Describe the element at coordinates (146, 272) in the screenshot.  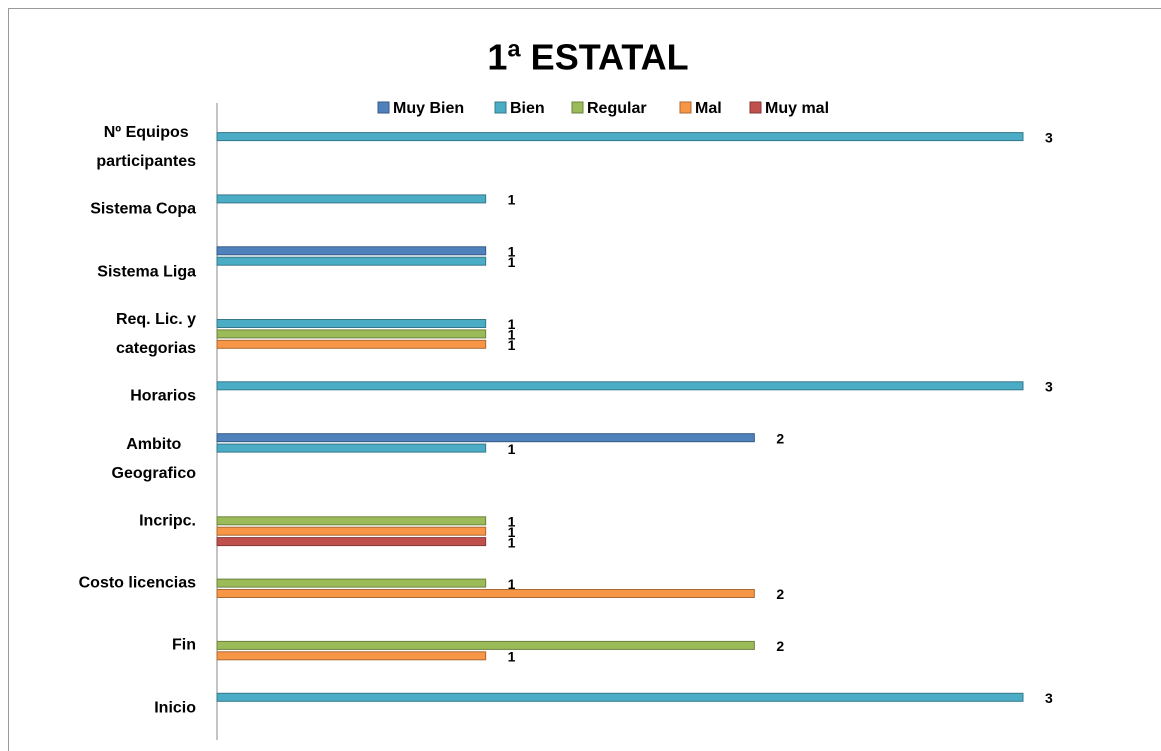
I see `category-label: Sistema Liga` at that location.